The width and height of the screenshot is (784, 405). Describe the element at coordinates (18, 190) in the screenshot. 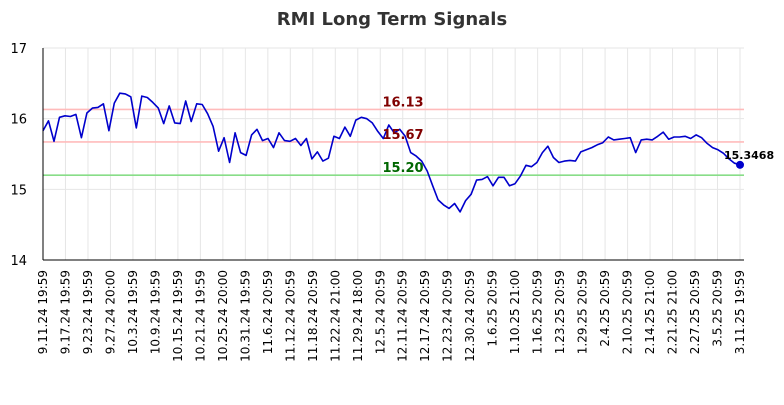

I see `y-tick-label: 15` at that location.